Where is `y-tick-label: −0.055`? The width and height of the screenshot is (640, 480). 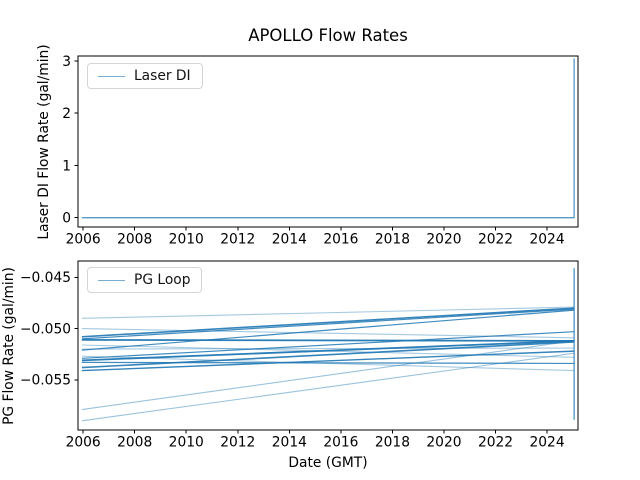
y-tick-label: −0.055 is located at coordinates (45, 381).